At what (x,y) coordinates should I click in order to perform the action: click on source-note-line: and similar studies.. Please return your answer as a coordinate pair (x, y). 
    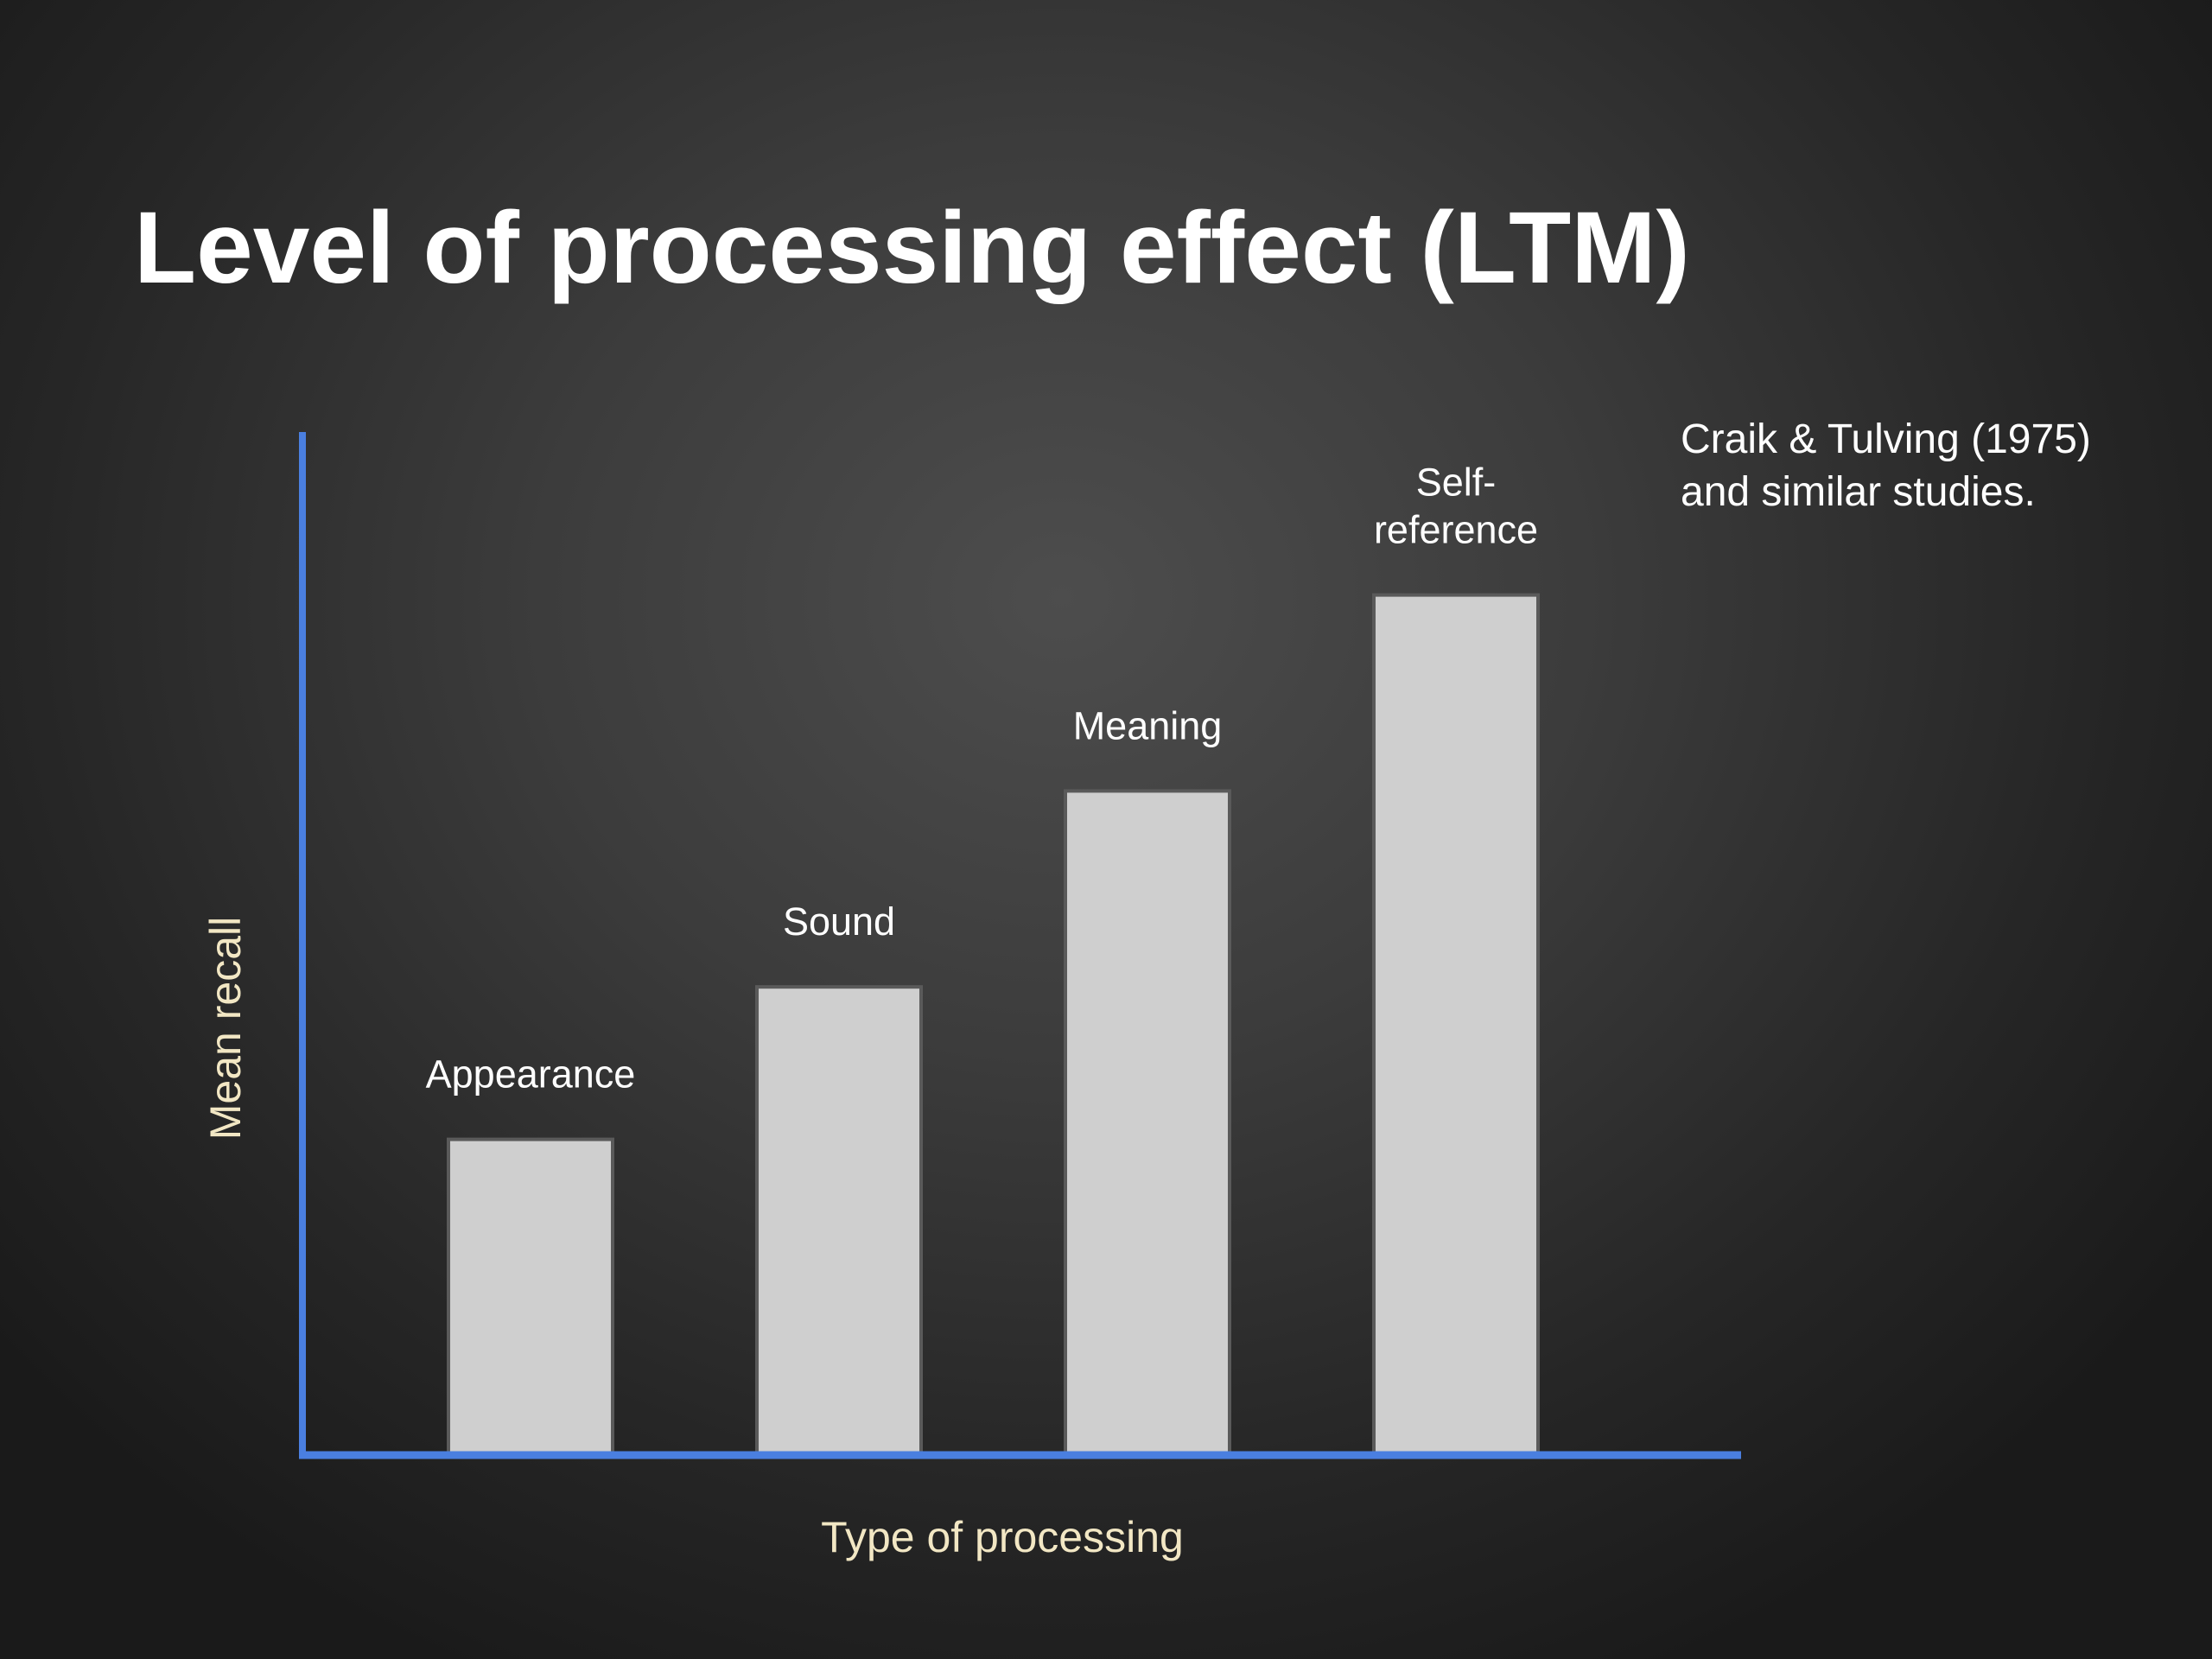
    Looking at the image, I should click on (1858, 492).